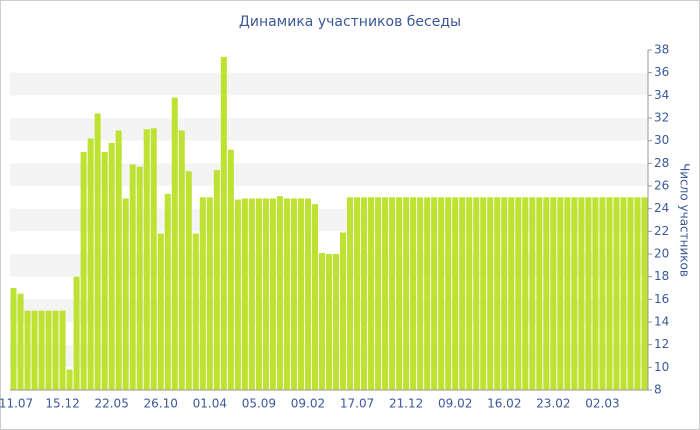 This screenshot has width=700, height=430. What do you see at coordinates (406, 404) in the screenshot?
I see `x-tick-label: 21.12` at bounding box center [406, 404].